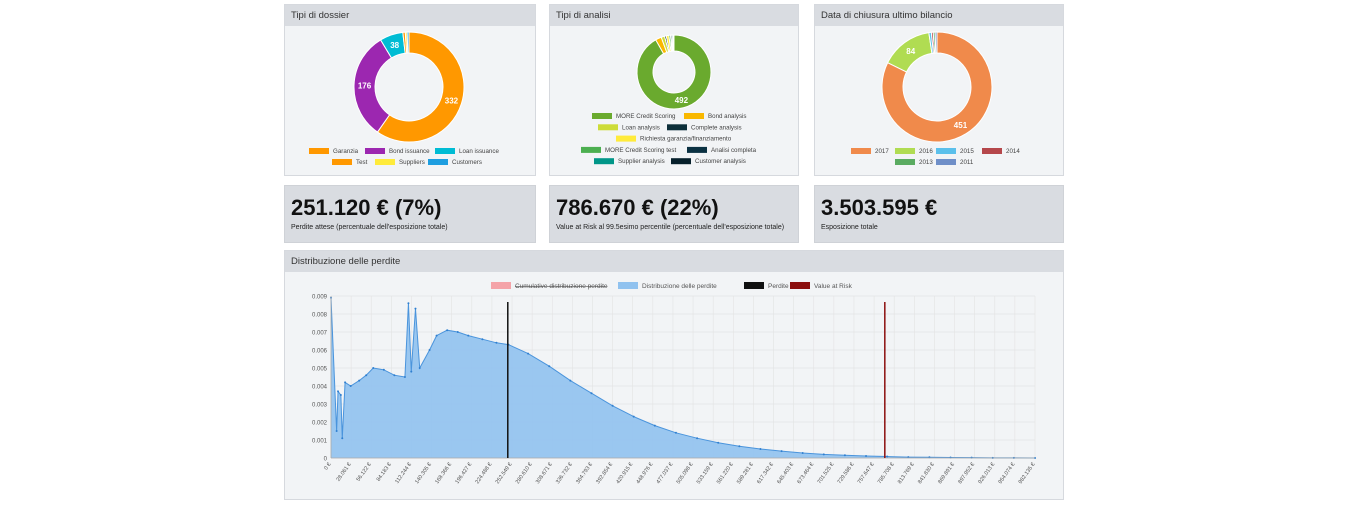 The image size is (1362, 506). Describe the element at coordinates (346, 151) in the screenshot. I see `legend-label: Garanzia` at that location.